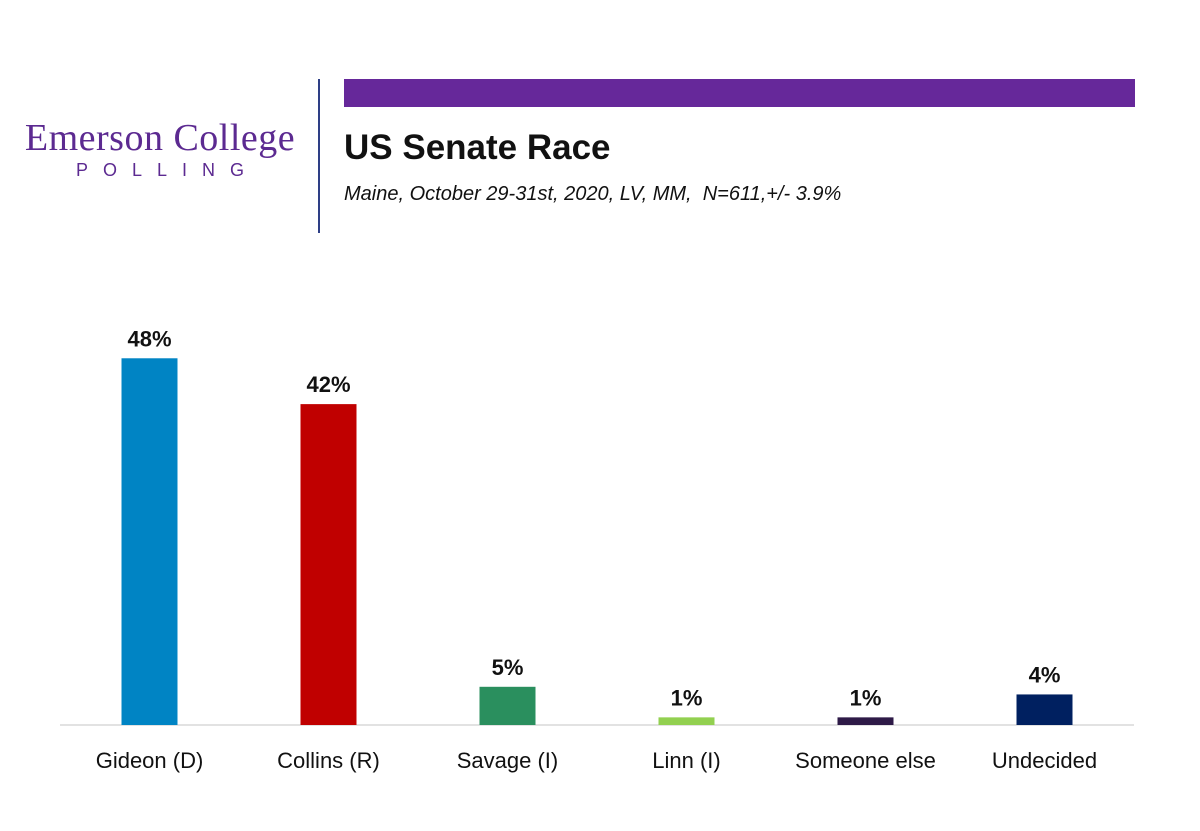  What do you see at coordinates (319, 156) in the screenshot?
I see `header-divider` at bounding box center [319, 156].